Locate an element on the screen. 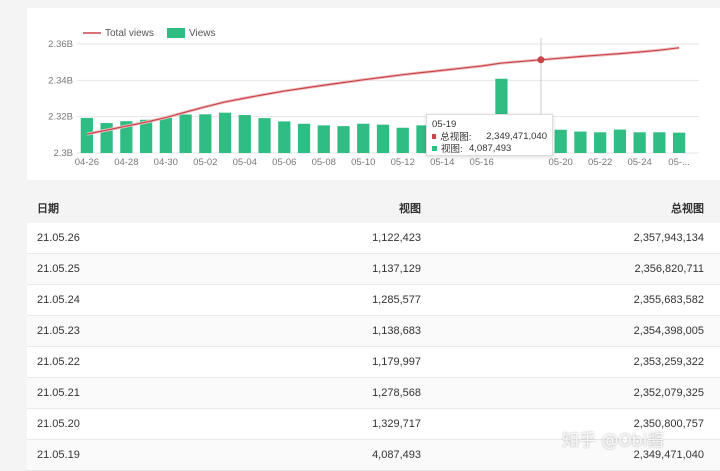  cell-date: 21.05.25 is located at coordinates (58, 269).